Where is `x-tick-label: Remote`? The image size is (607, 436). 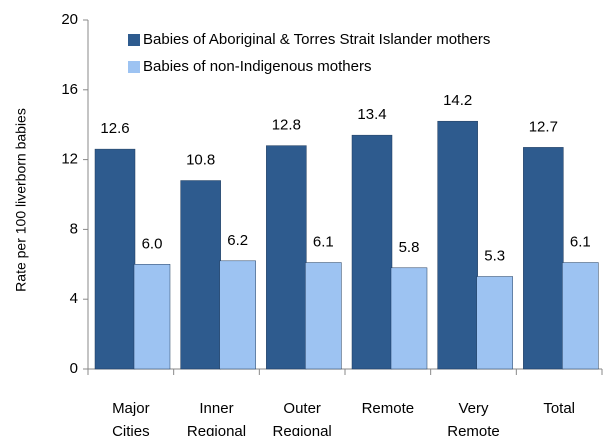
x-tick-label: Remote is located at coordinates (388, 408).